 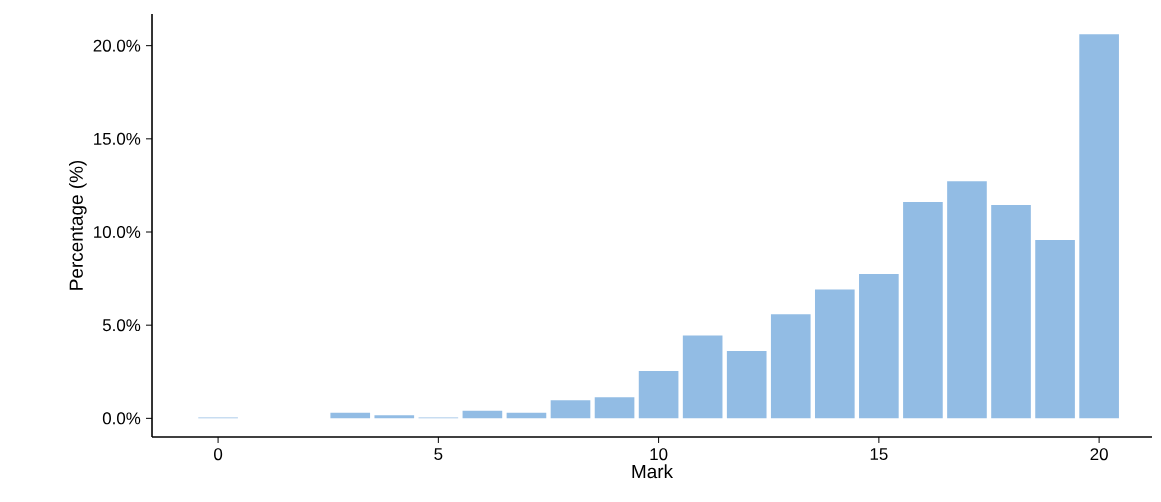 I want to click on x-tick-label: 15, so click(x=879, y=454).